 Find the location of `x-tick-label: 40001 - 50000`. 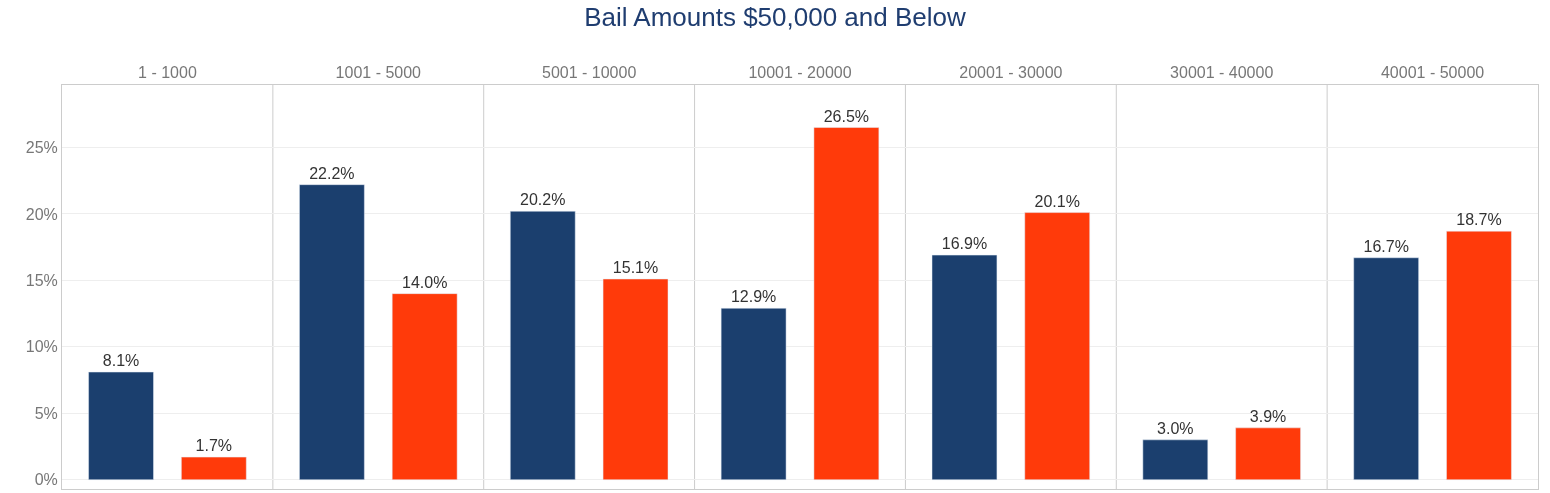

x-tick-label: 40001 - 50000 is located at coordinates (1432, 72).